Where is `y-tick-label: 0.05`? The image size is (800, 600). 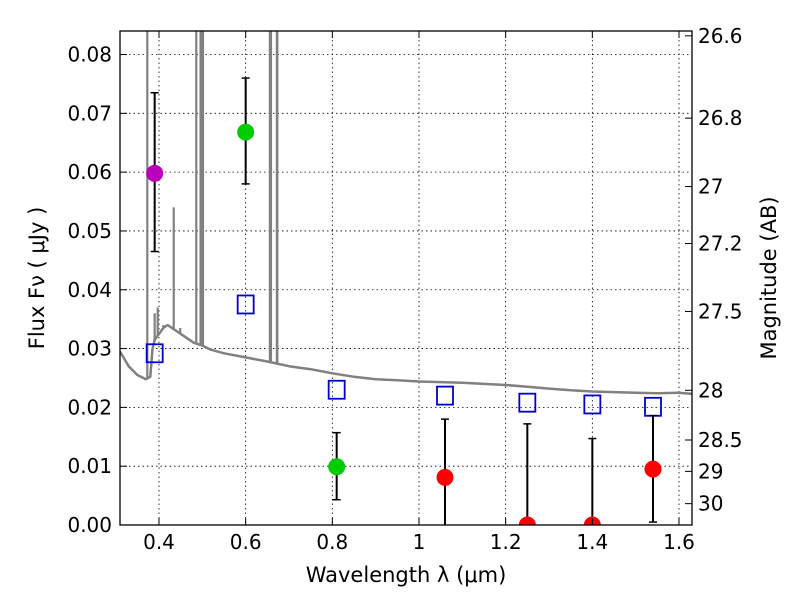 y-tick-label: 0.05 is located at coordinates (89, 231).